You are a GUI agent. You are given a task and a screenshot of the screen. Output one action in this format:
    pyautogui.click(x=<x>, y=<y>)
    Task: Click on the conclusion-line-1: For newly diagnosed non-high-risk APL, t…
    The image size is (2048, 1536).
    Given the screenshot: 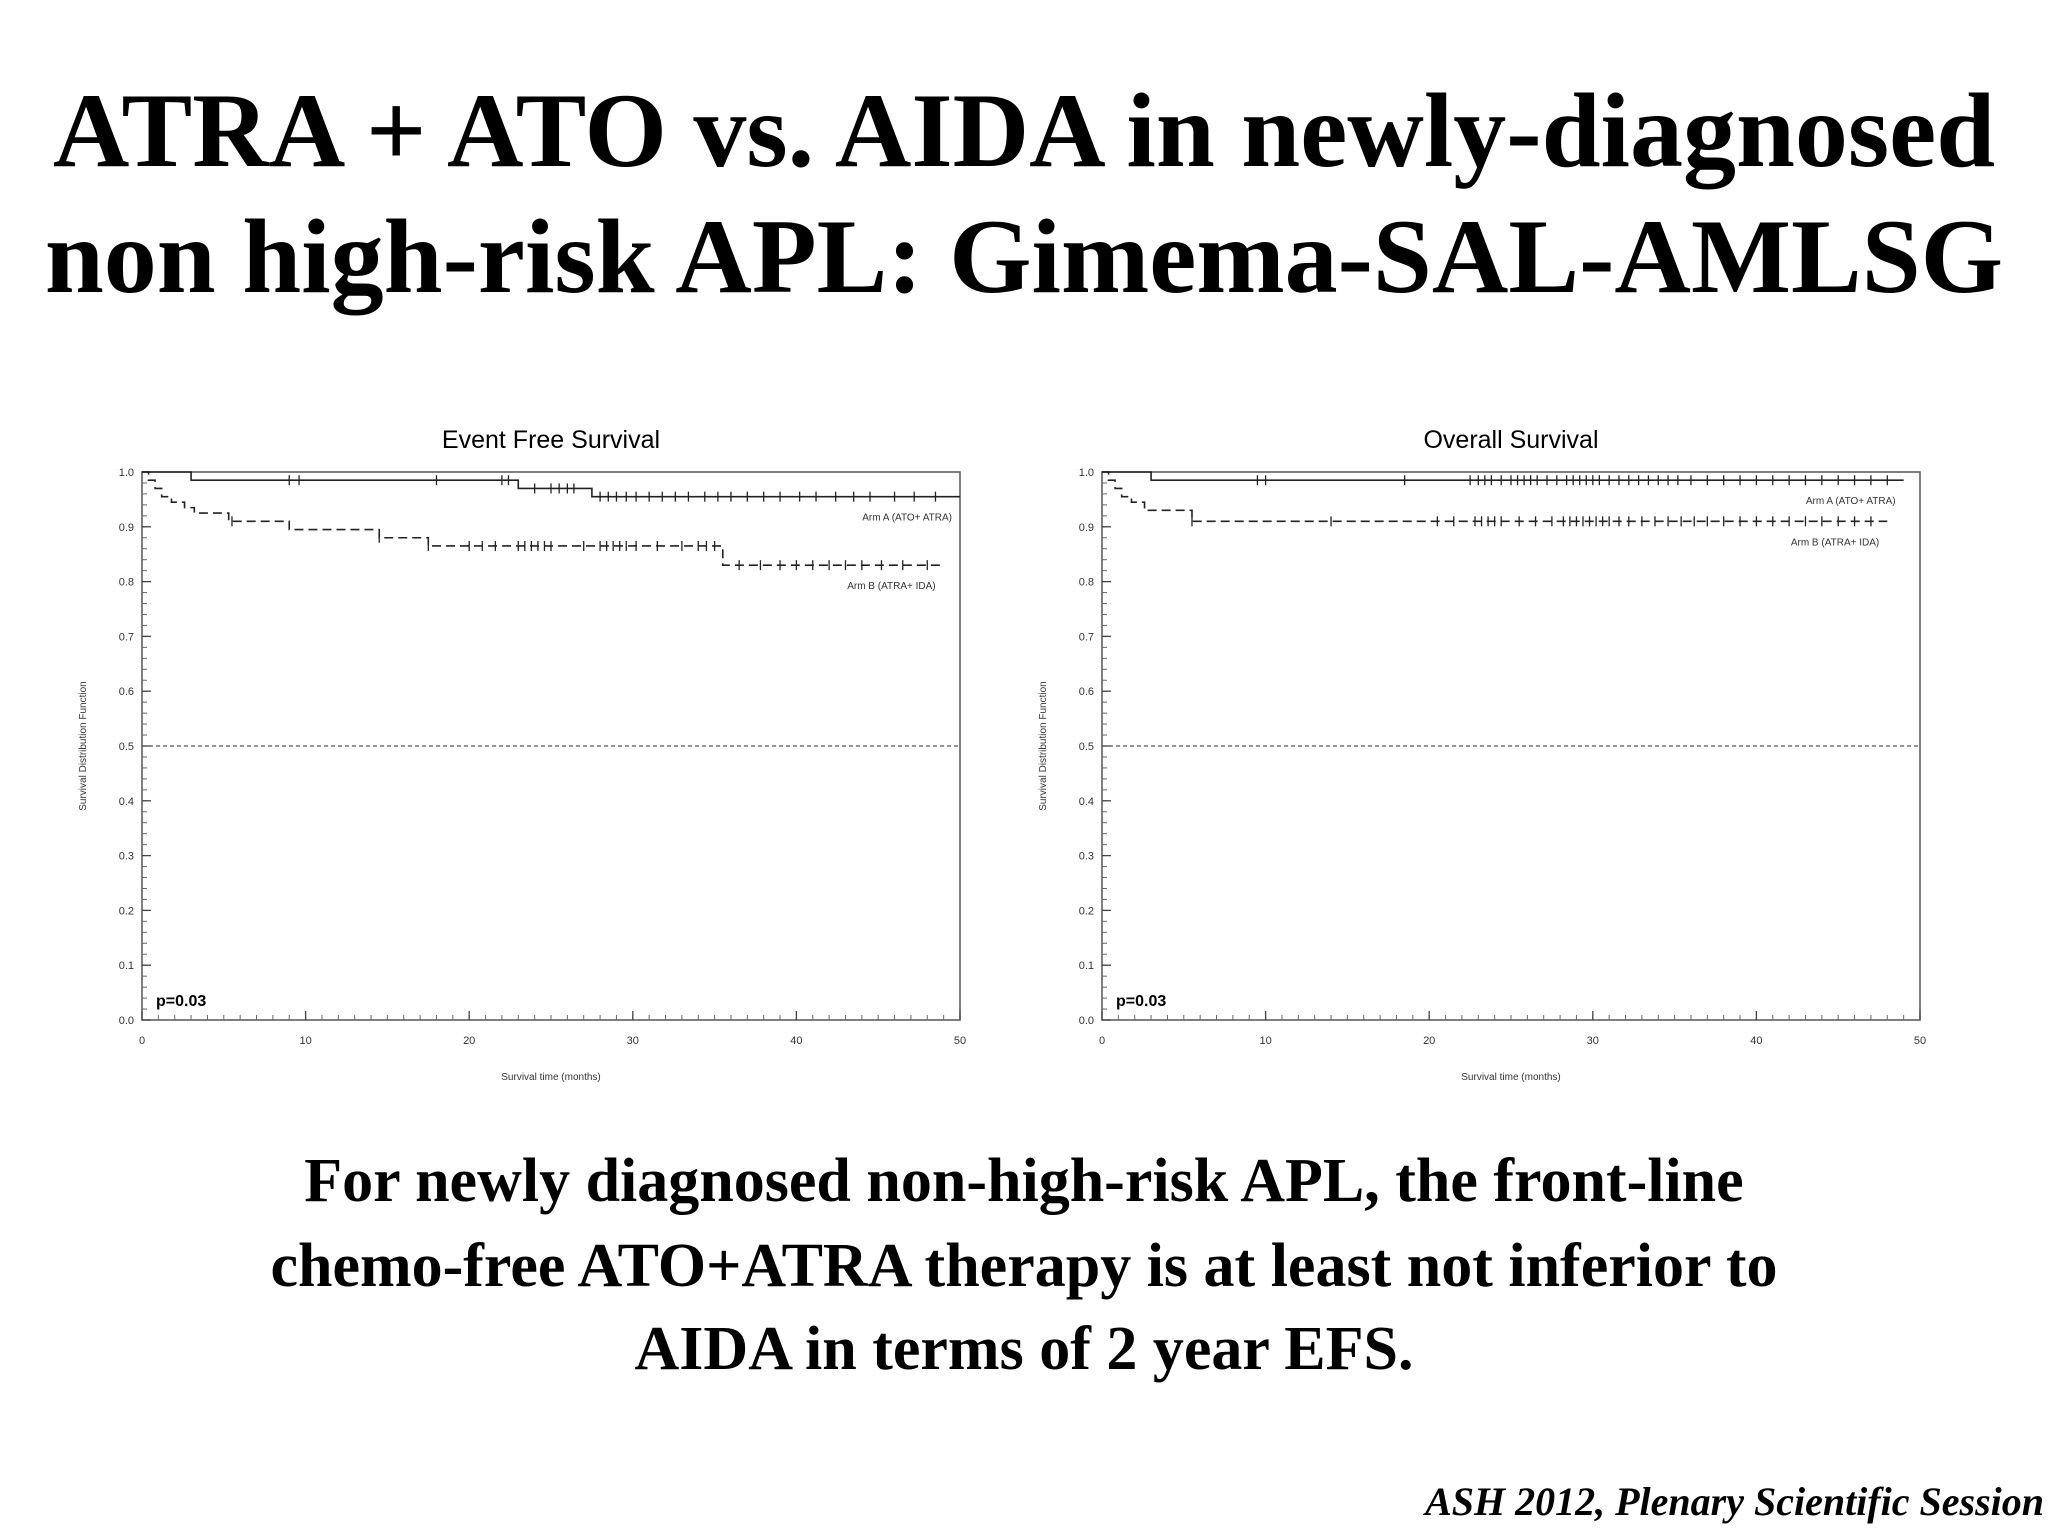 What is the action you would take?
    pyautogui.click(x=1024, y=1181)
    